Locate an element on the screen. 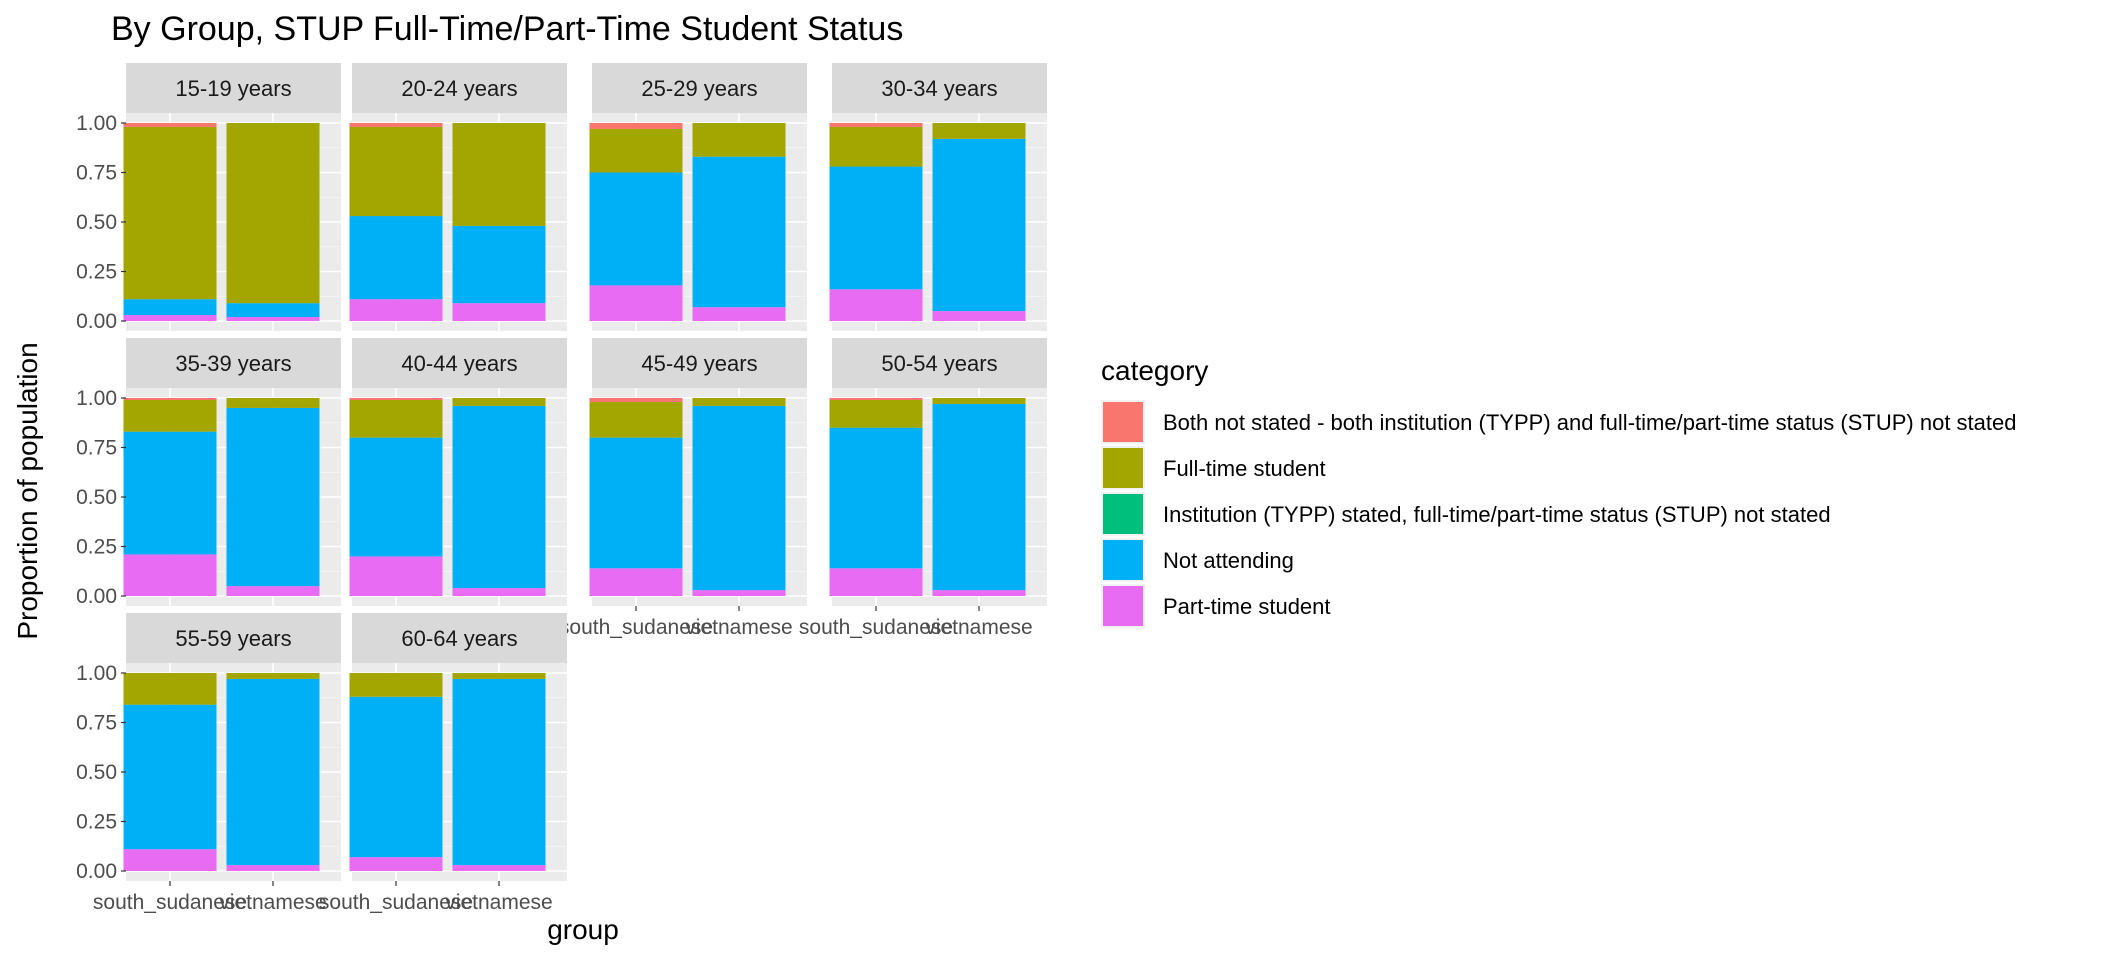  facet-40-44-years-strip-label: 40-44 years is located at coordinates (459, 363).